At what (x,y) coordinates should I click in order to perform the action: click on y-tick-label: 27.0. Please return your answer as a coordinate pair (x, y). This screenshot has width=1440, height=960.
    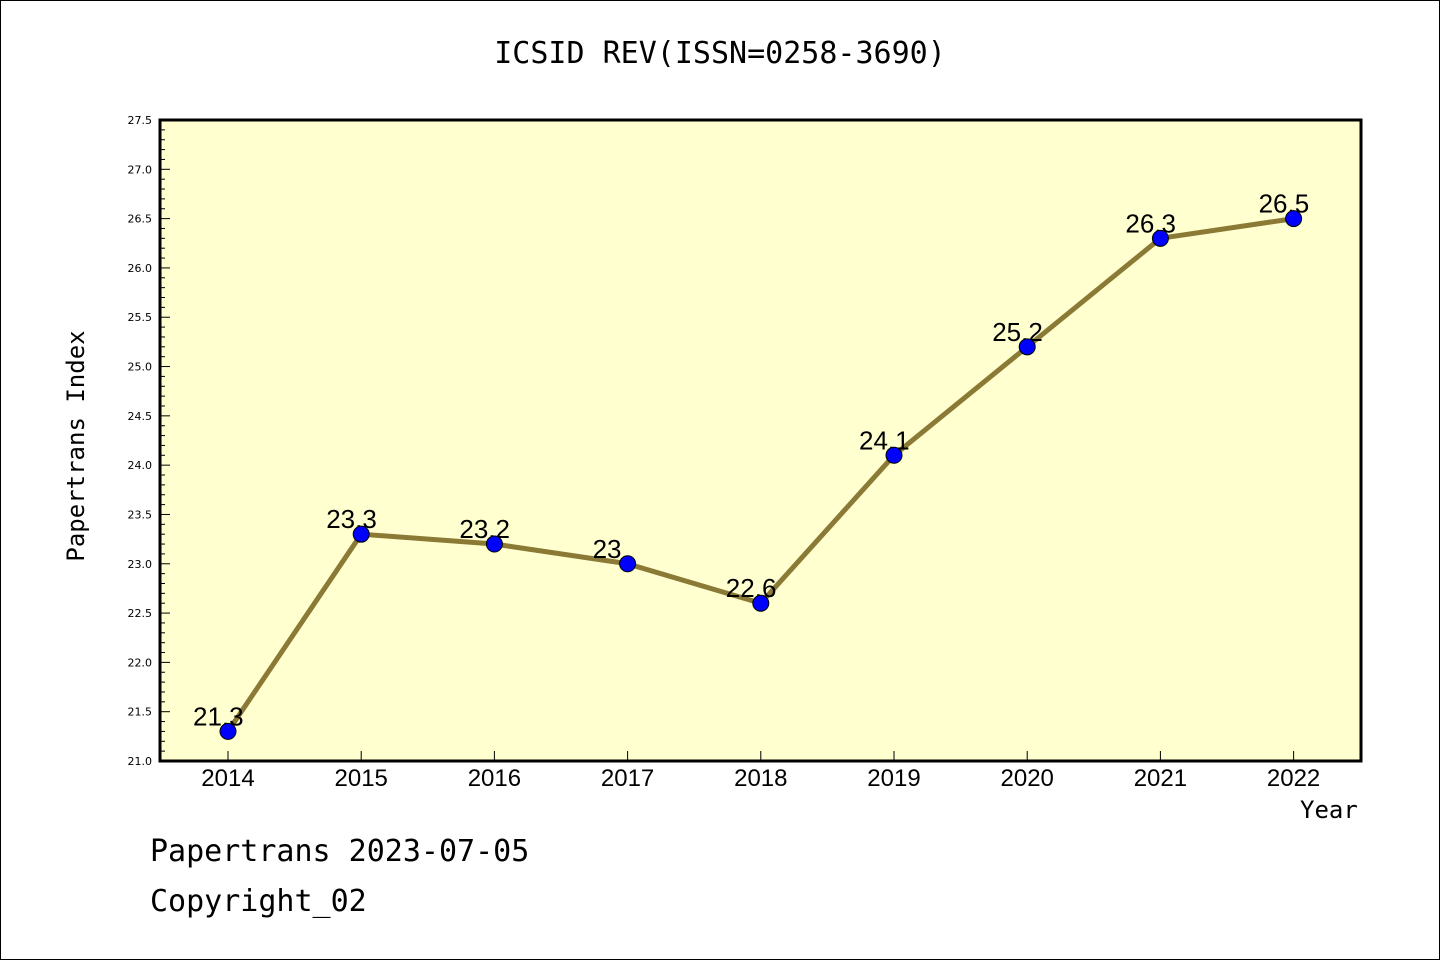
    Looking at the image, I should click on (140, 169).